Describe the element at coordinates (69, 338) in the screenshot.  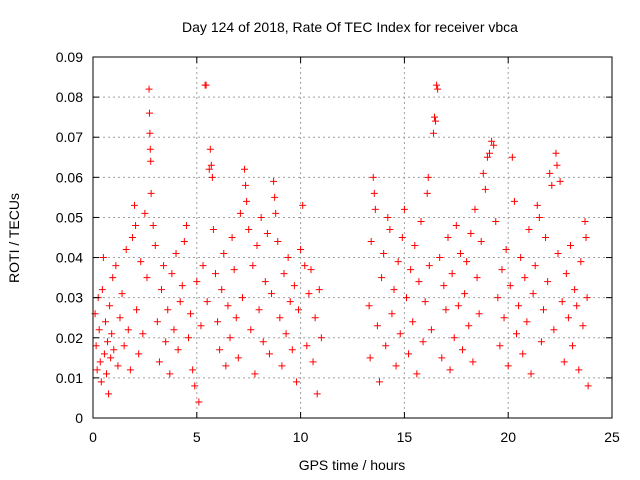
I see `y-tick-label: 0.02` at that location.